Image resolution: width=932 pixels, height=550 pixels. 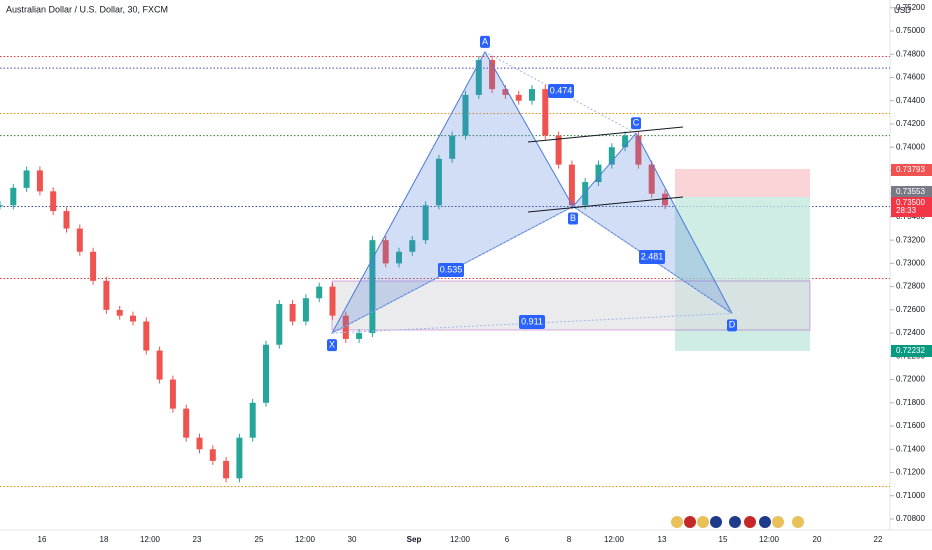 I want to click on countdown: 28:33, so click(x=906, y=210).